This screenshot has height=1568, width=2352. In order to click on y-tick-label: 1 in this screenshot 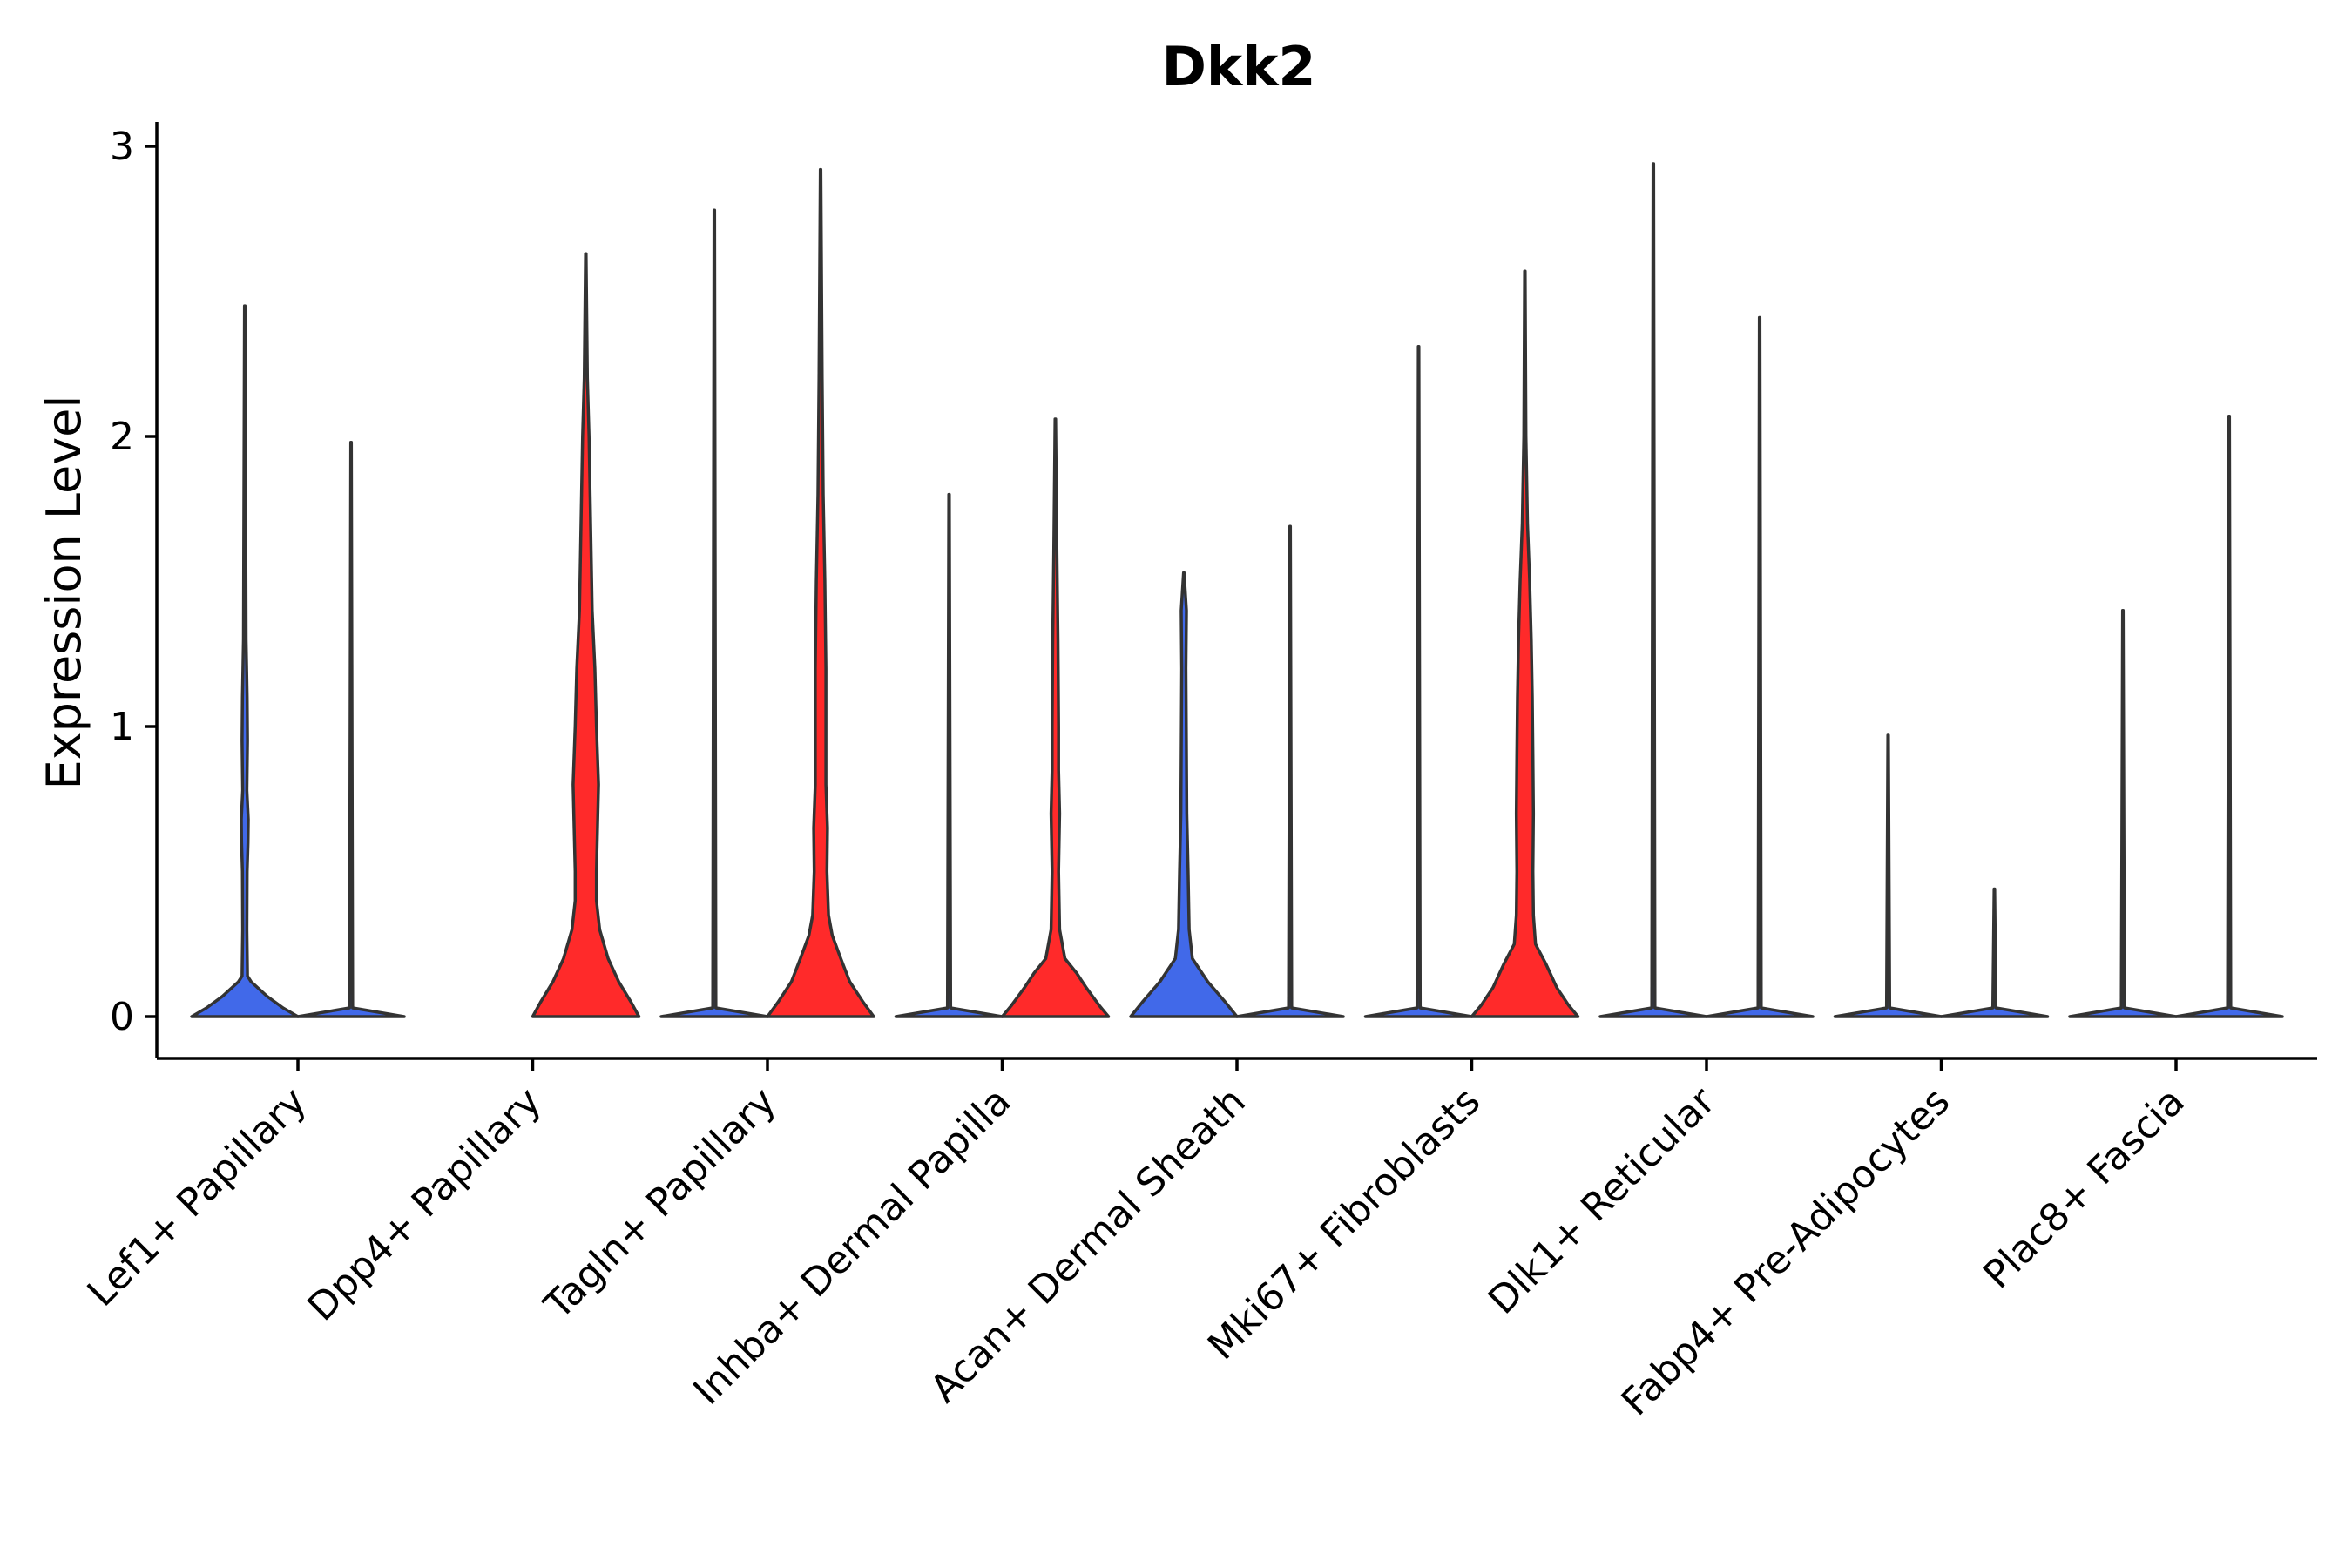, I will do `click(122, 727)`.